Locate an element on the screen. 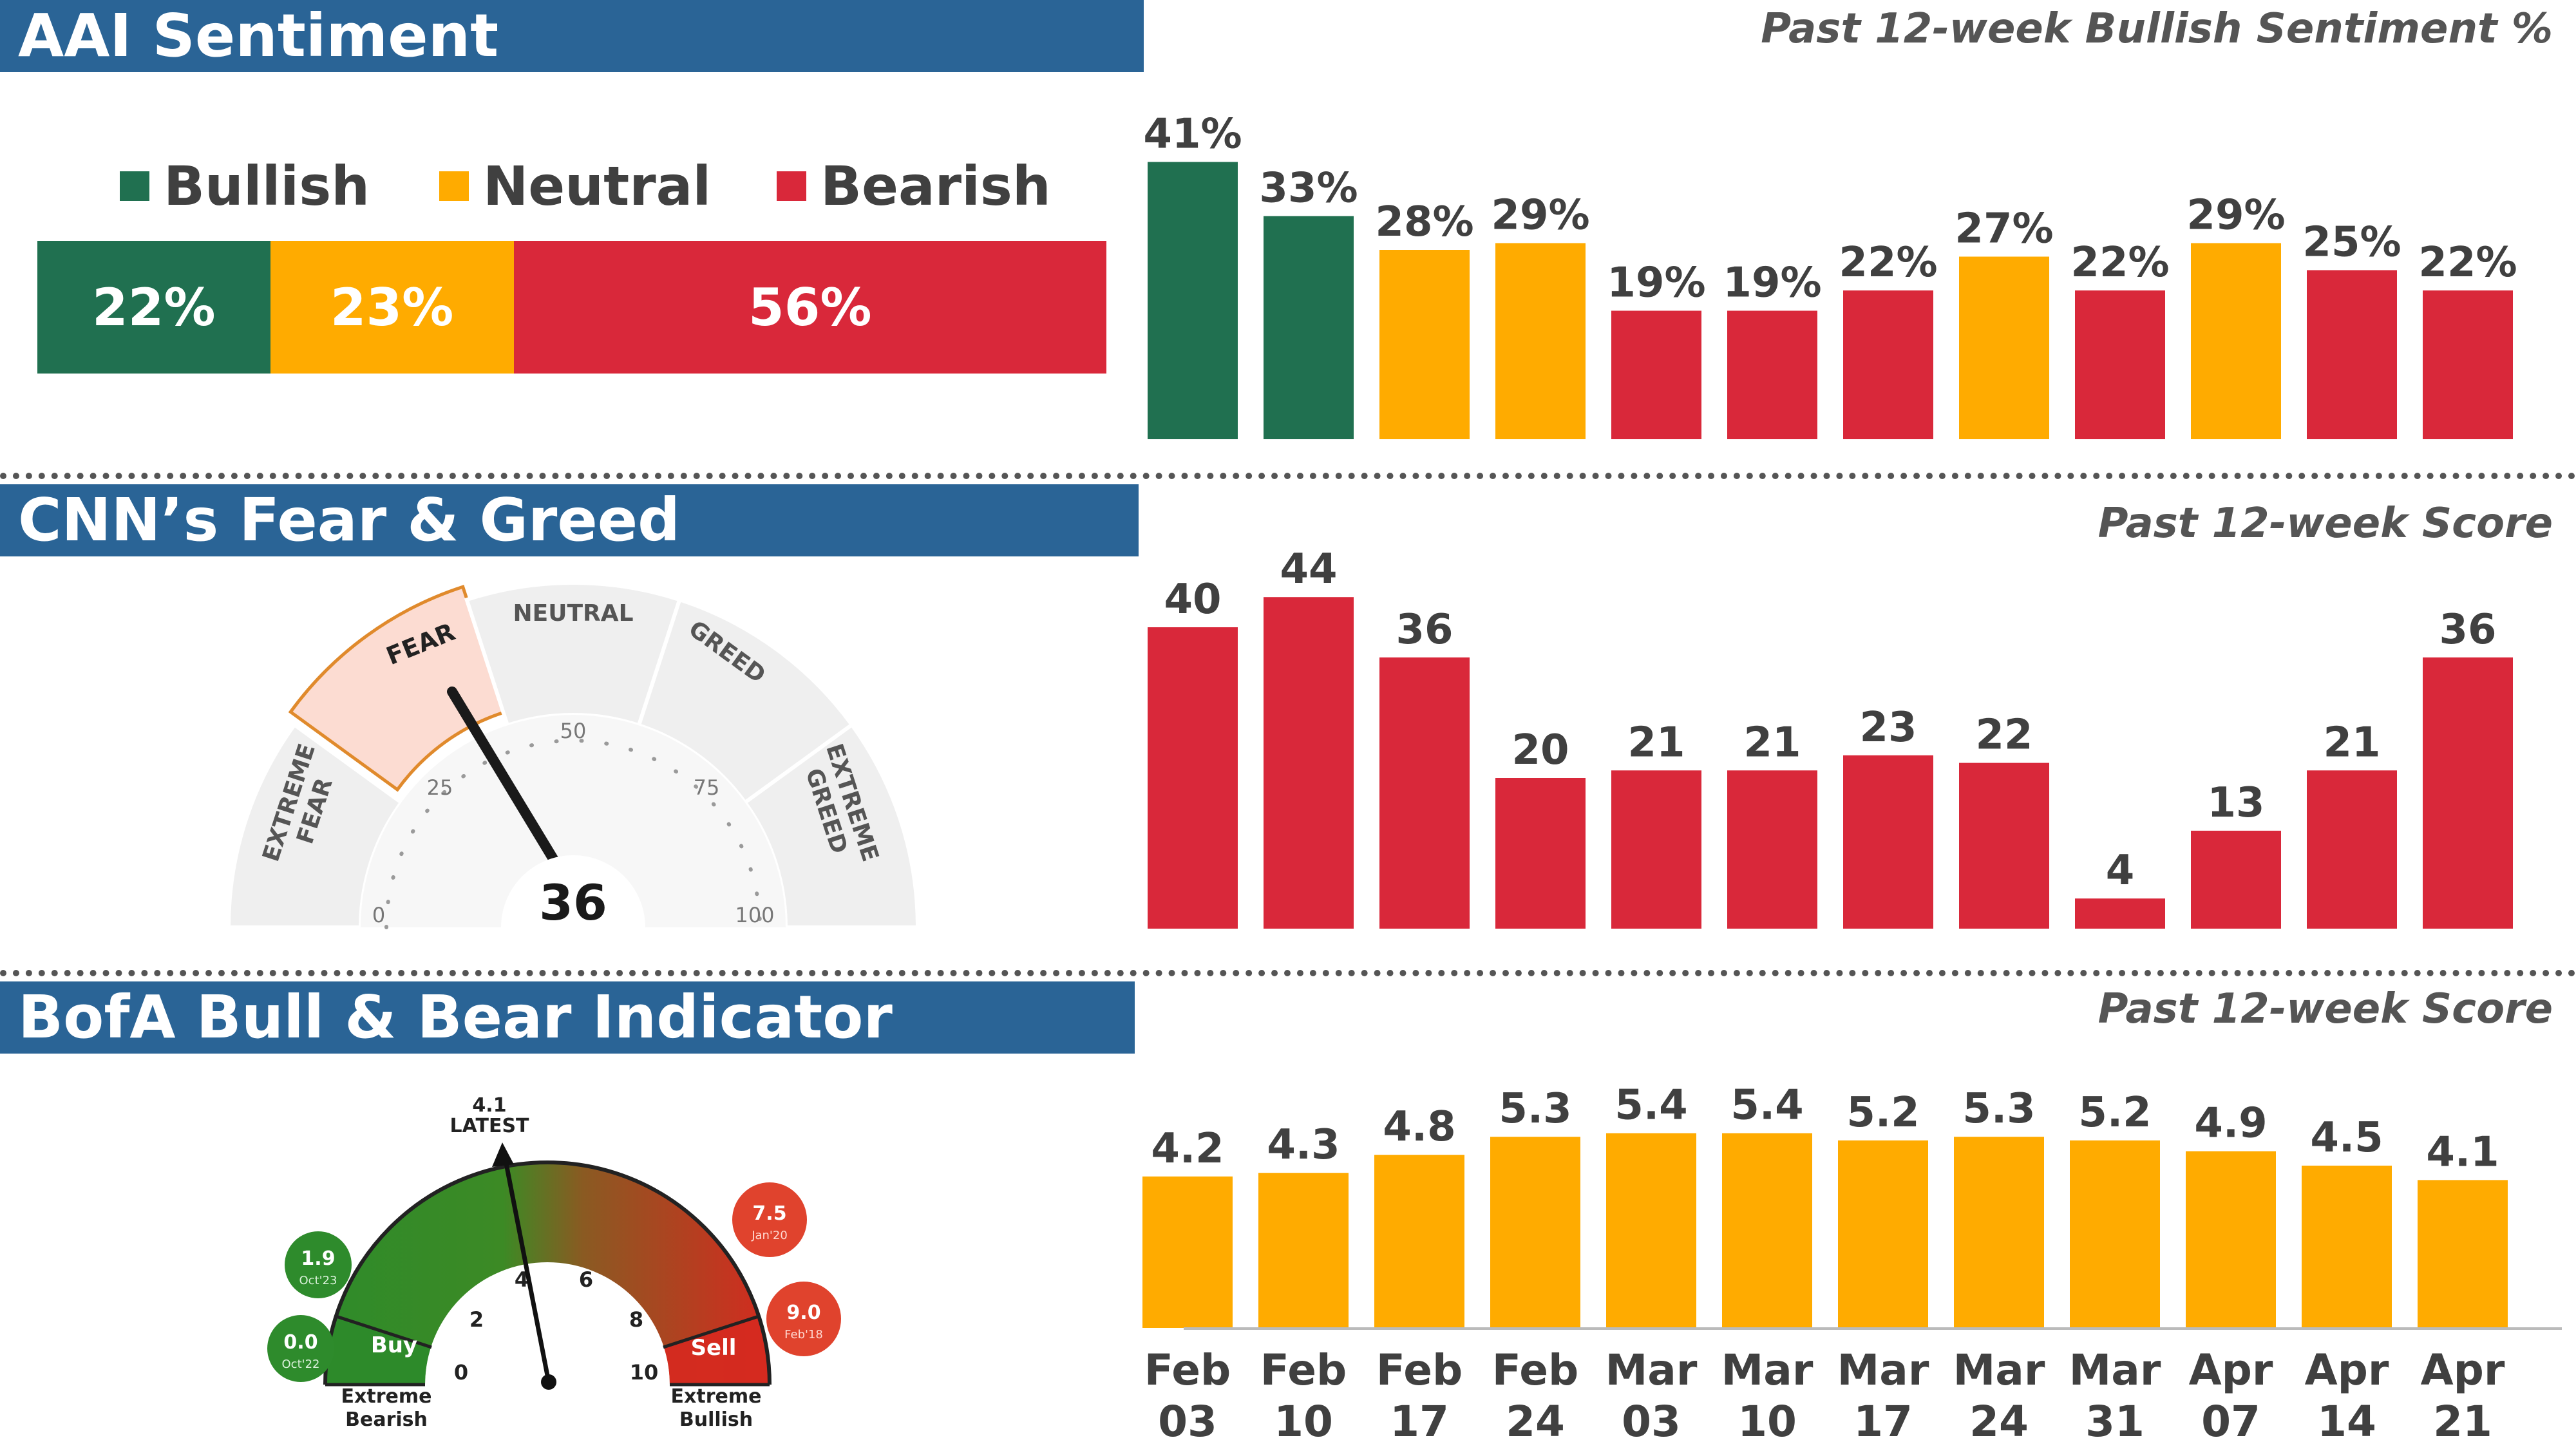 Image resolution: width=2576 pixels, height=1449 pixels. history-bubble-sell-2: 9.0 Feb'18 is located at coordinates (804, 1319).